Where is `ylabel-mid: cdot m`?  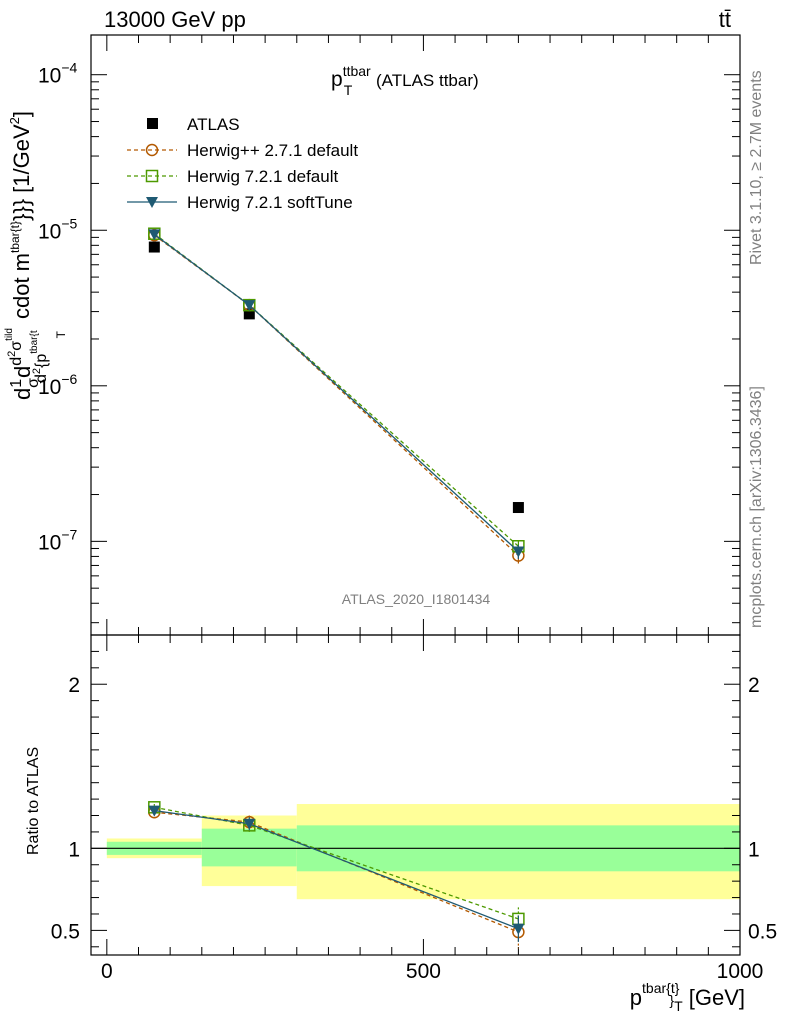 ylabel-mid: cdot m is located at coordinates (21, 286).